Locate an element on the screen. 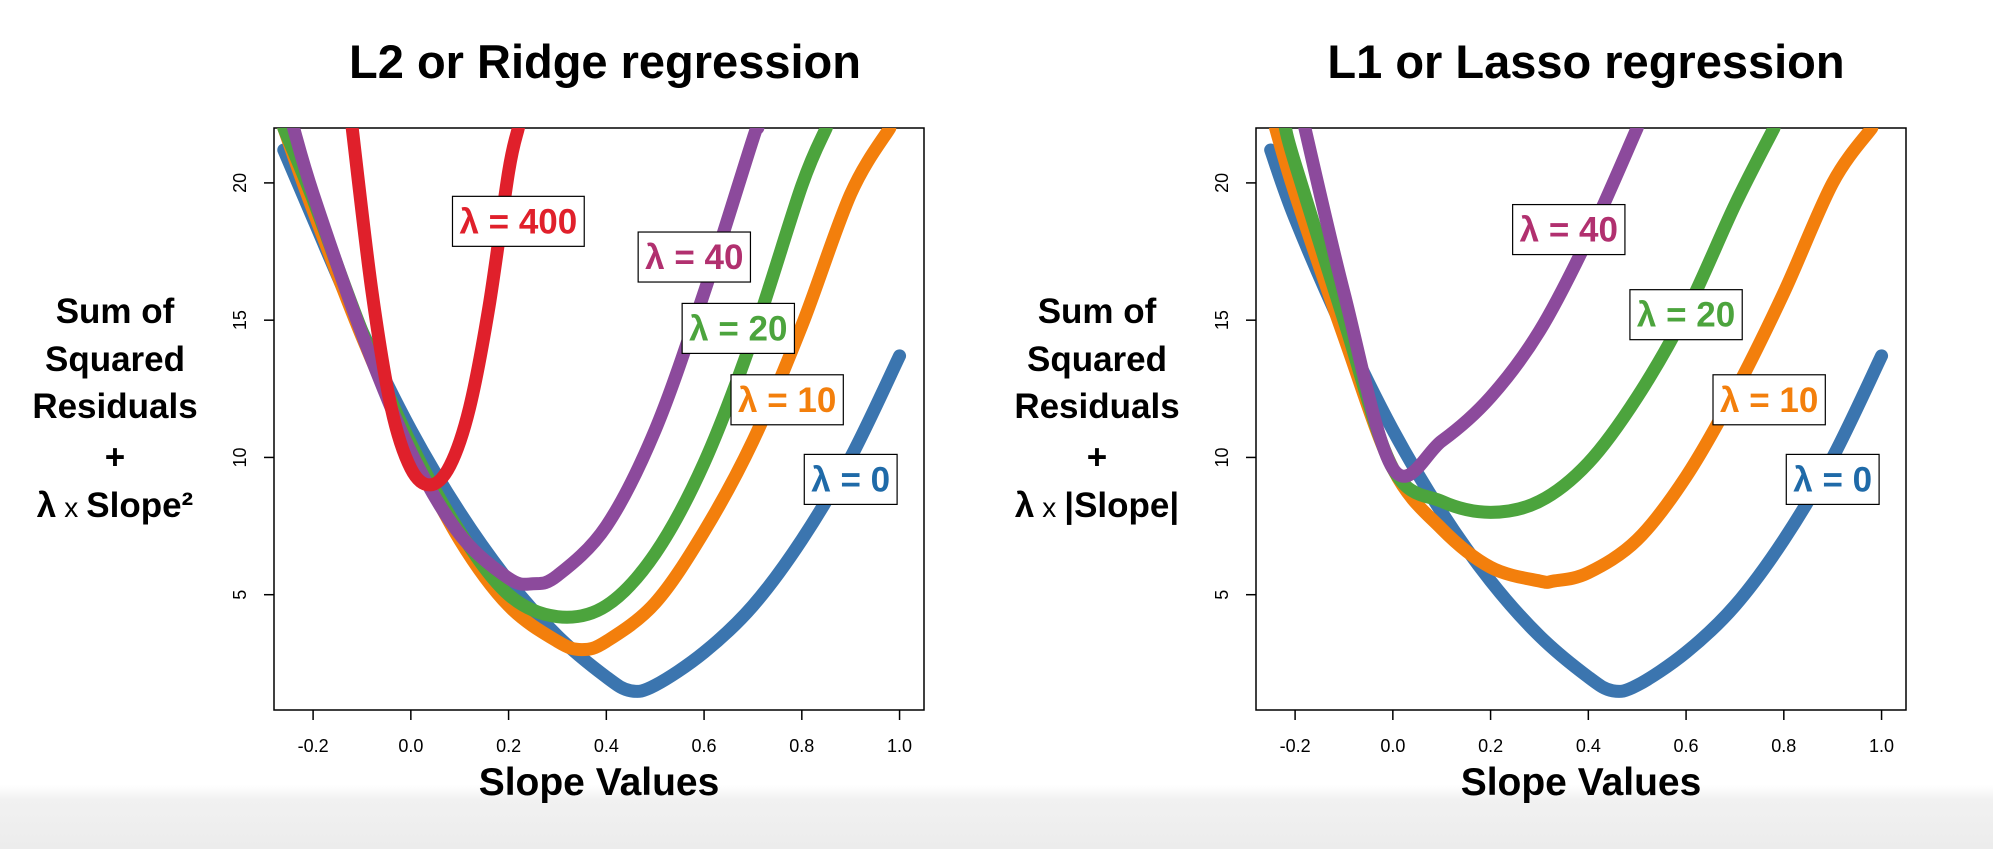  y-axis-label-line: λ x Slope² is located at coordinates (115, 505).